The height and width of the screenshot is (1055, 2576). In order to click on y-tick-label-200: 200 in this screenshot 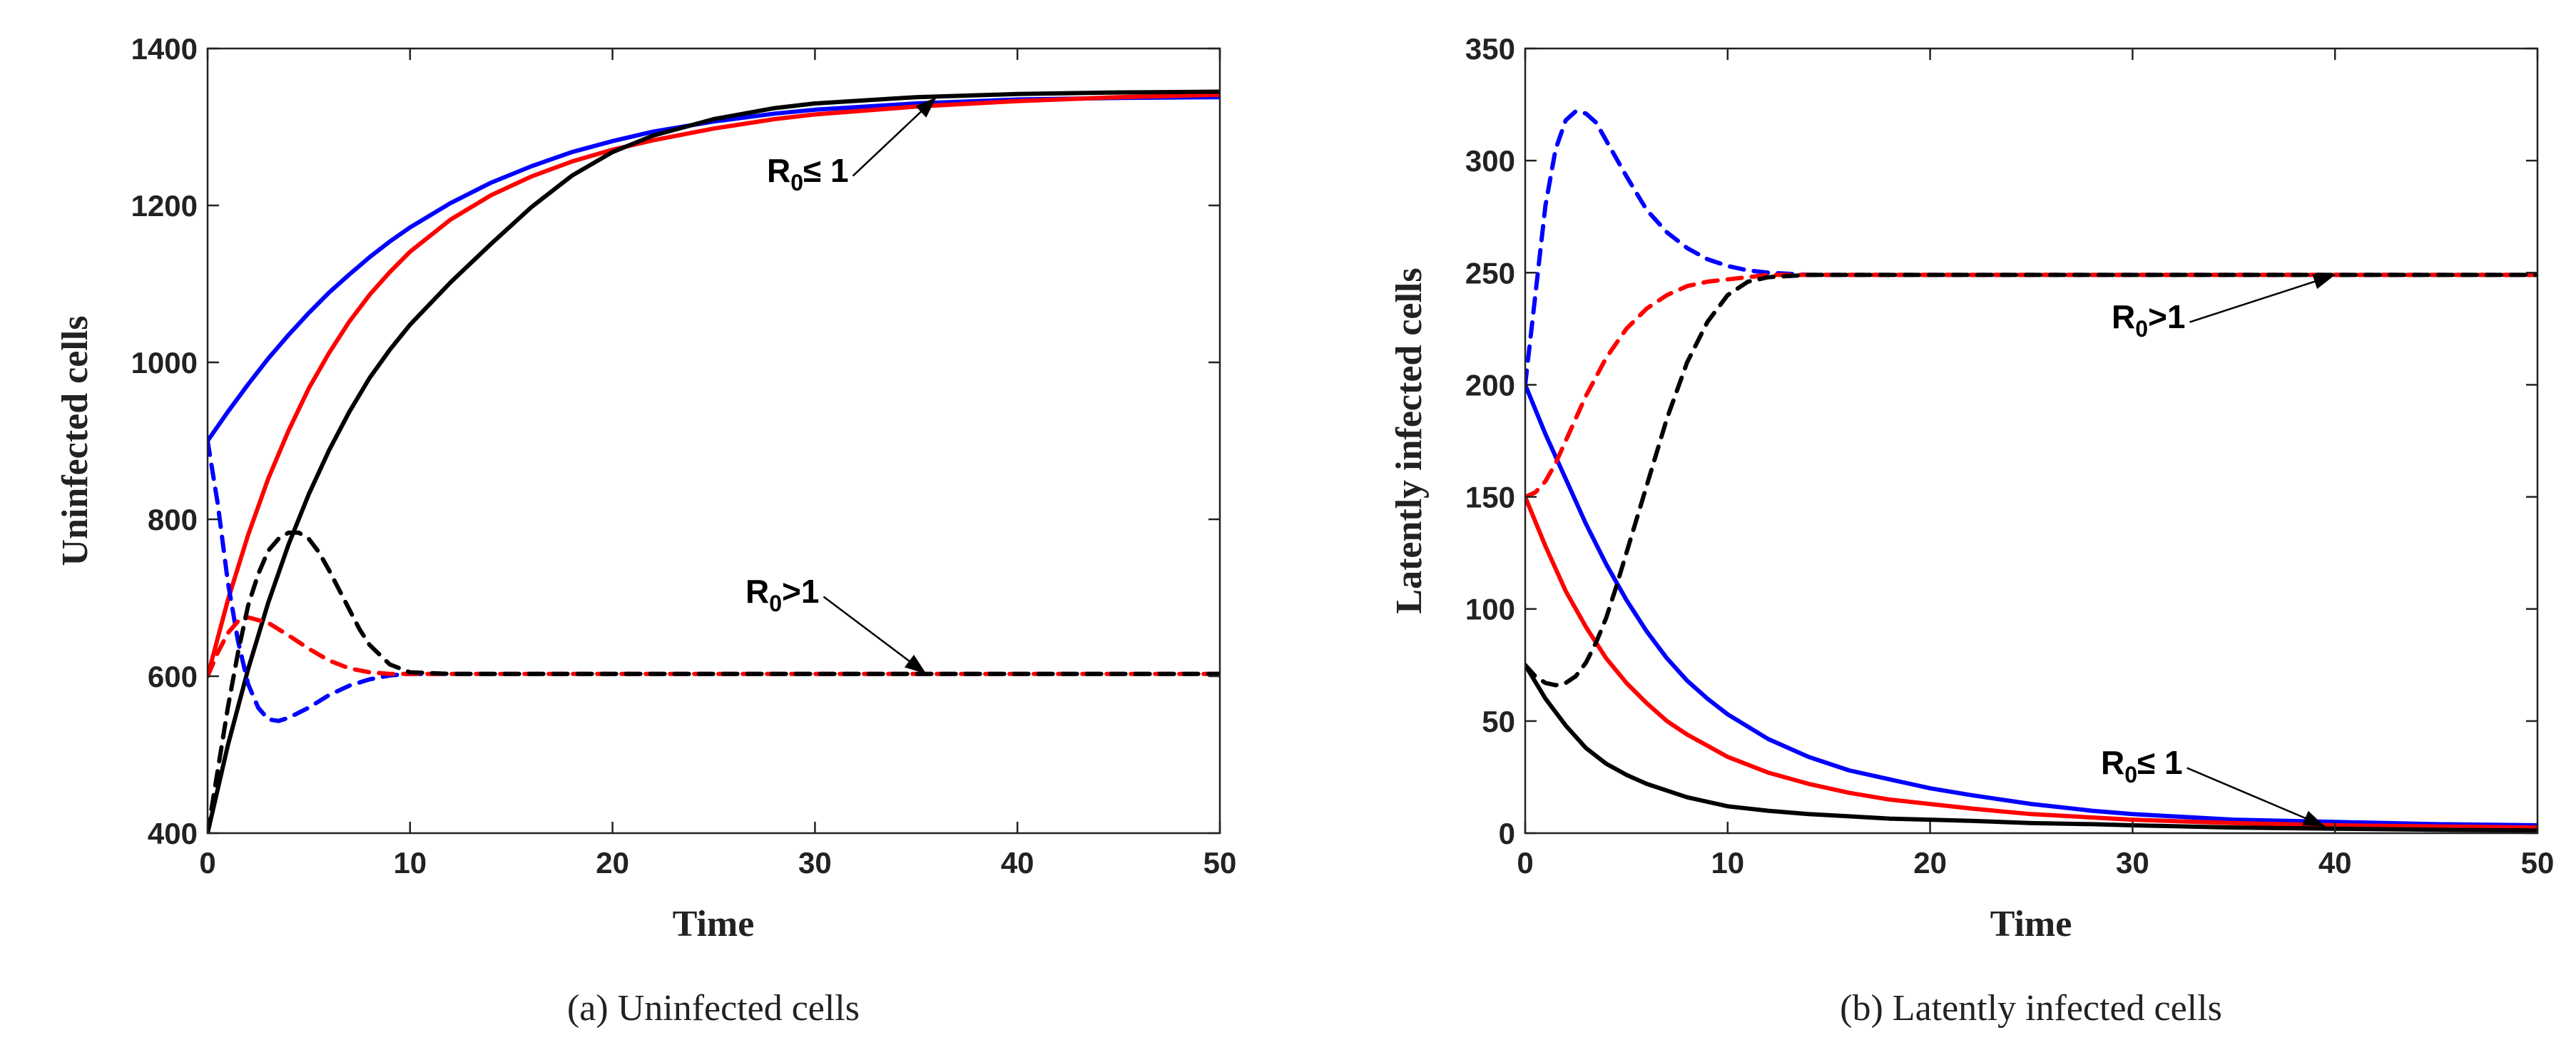, I will do `click(1490, 385)`.